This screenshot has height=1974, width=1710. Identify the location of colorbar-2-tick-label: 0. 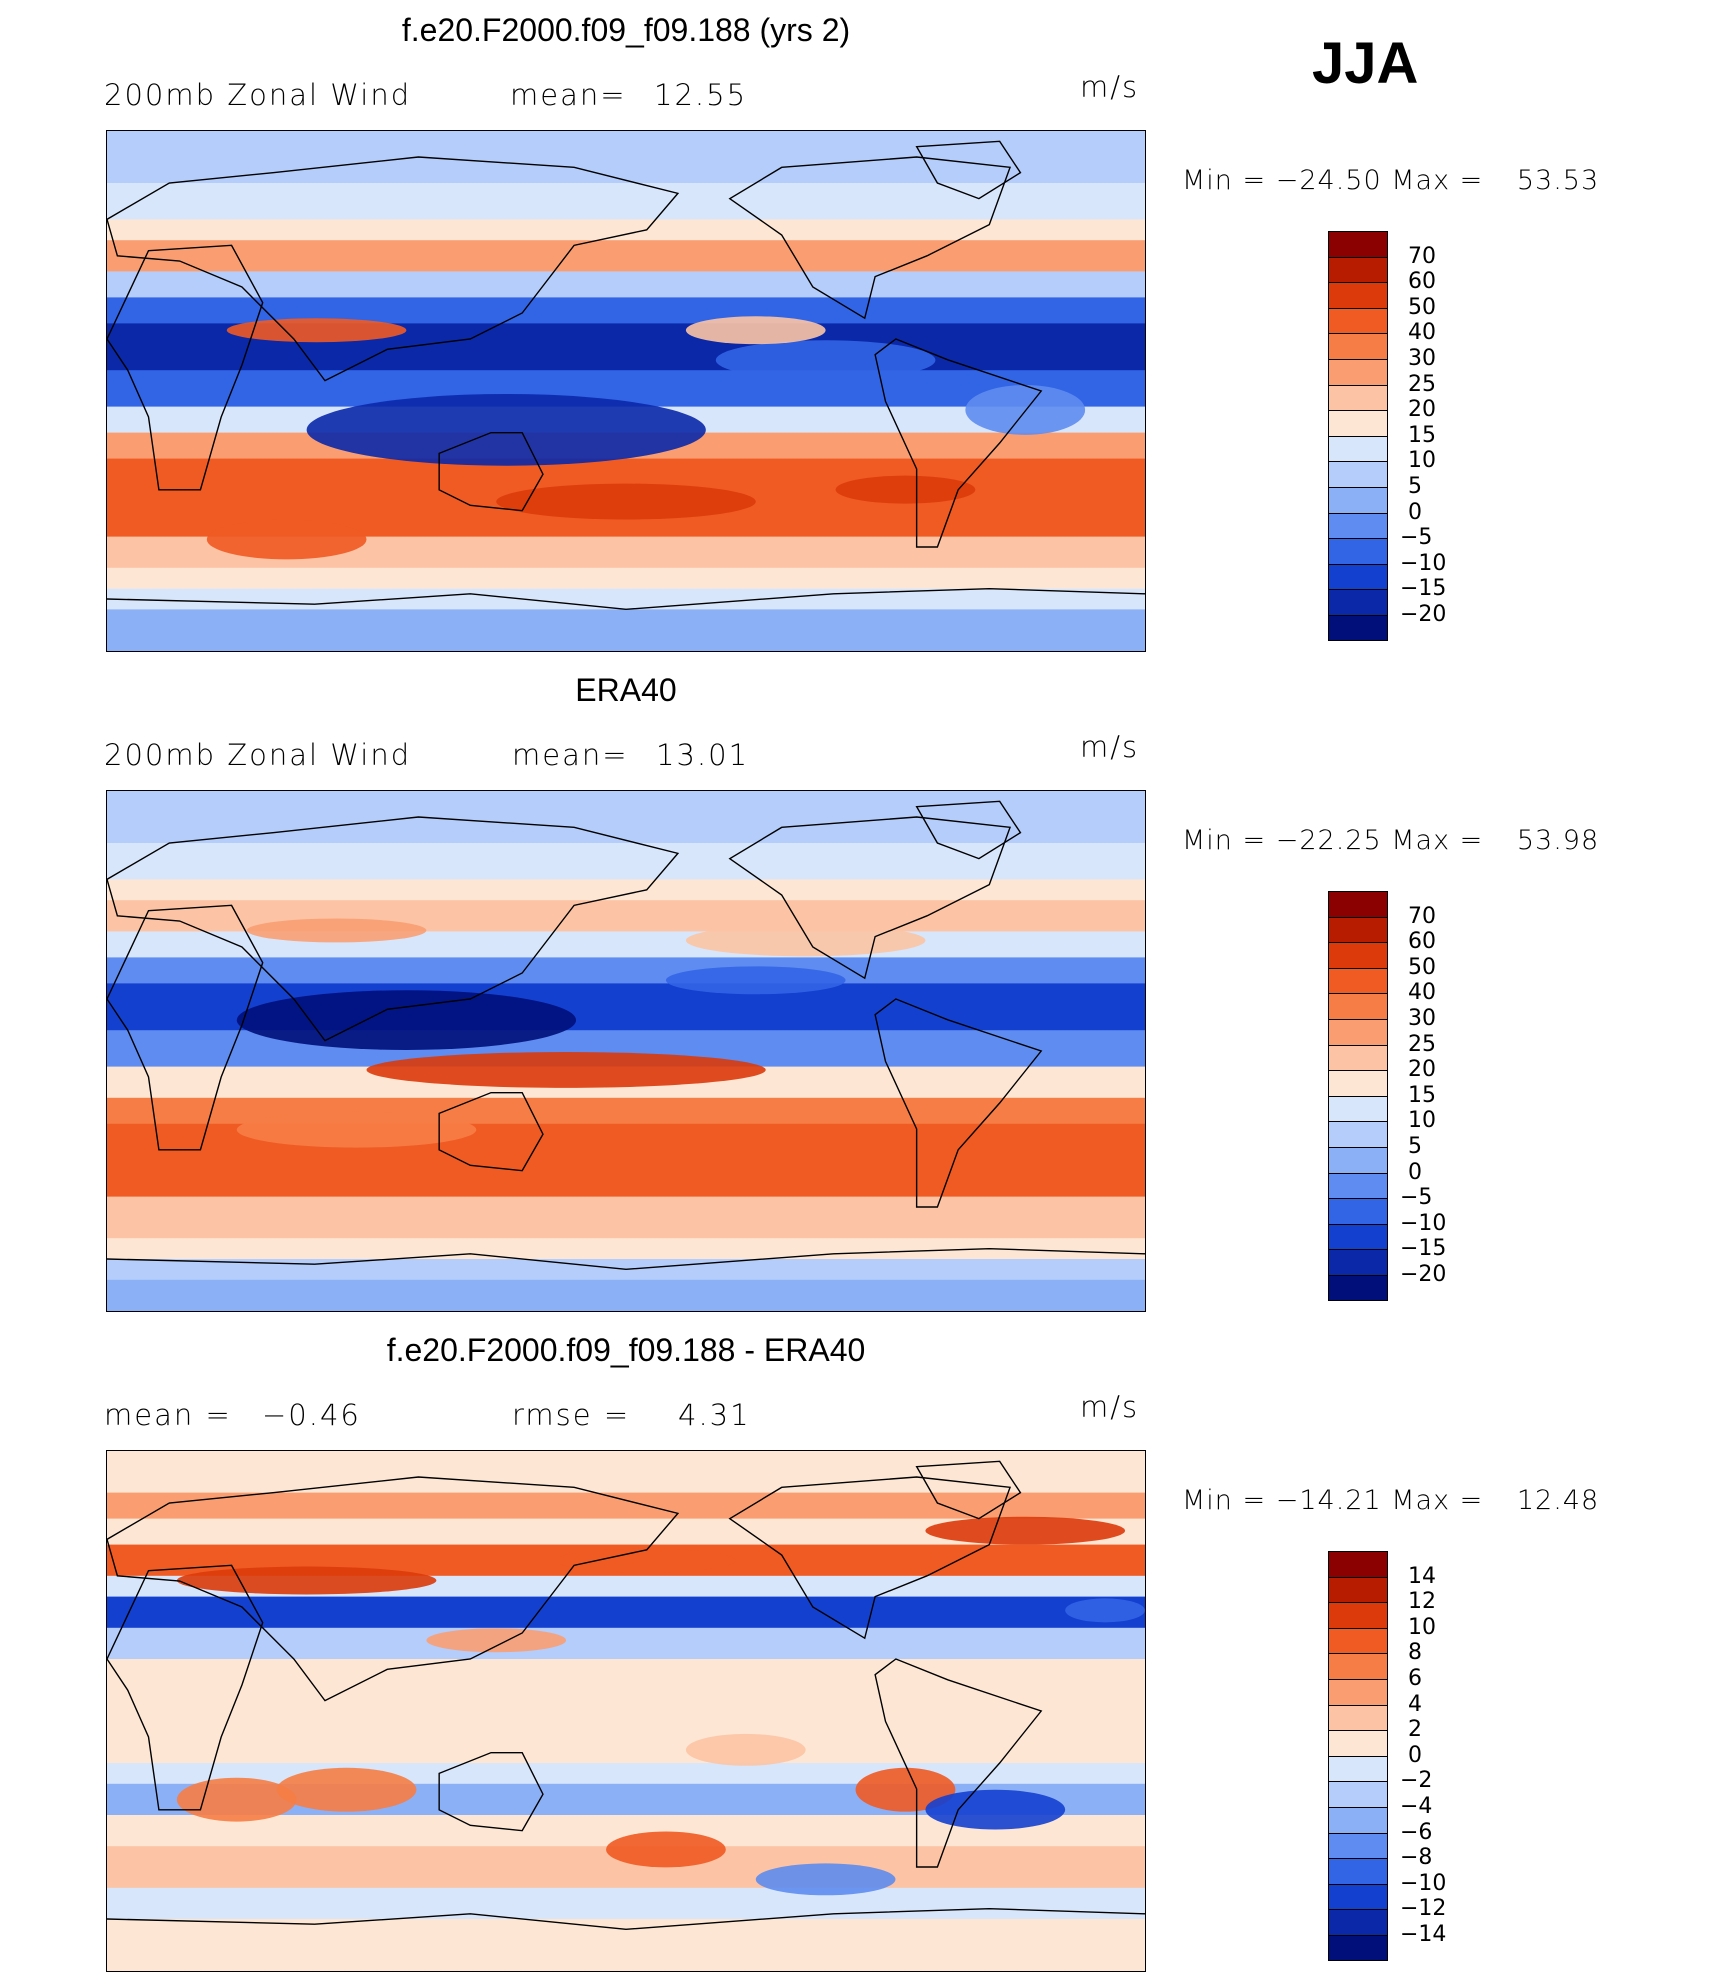
(1415, 1172).